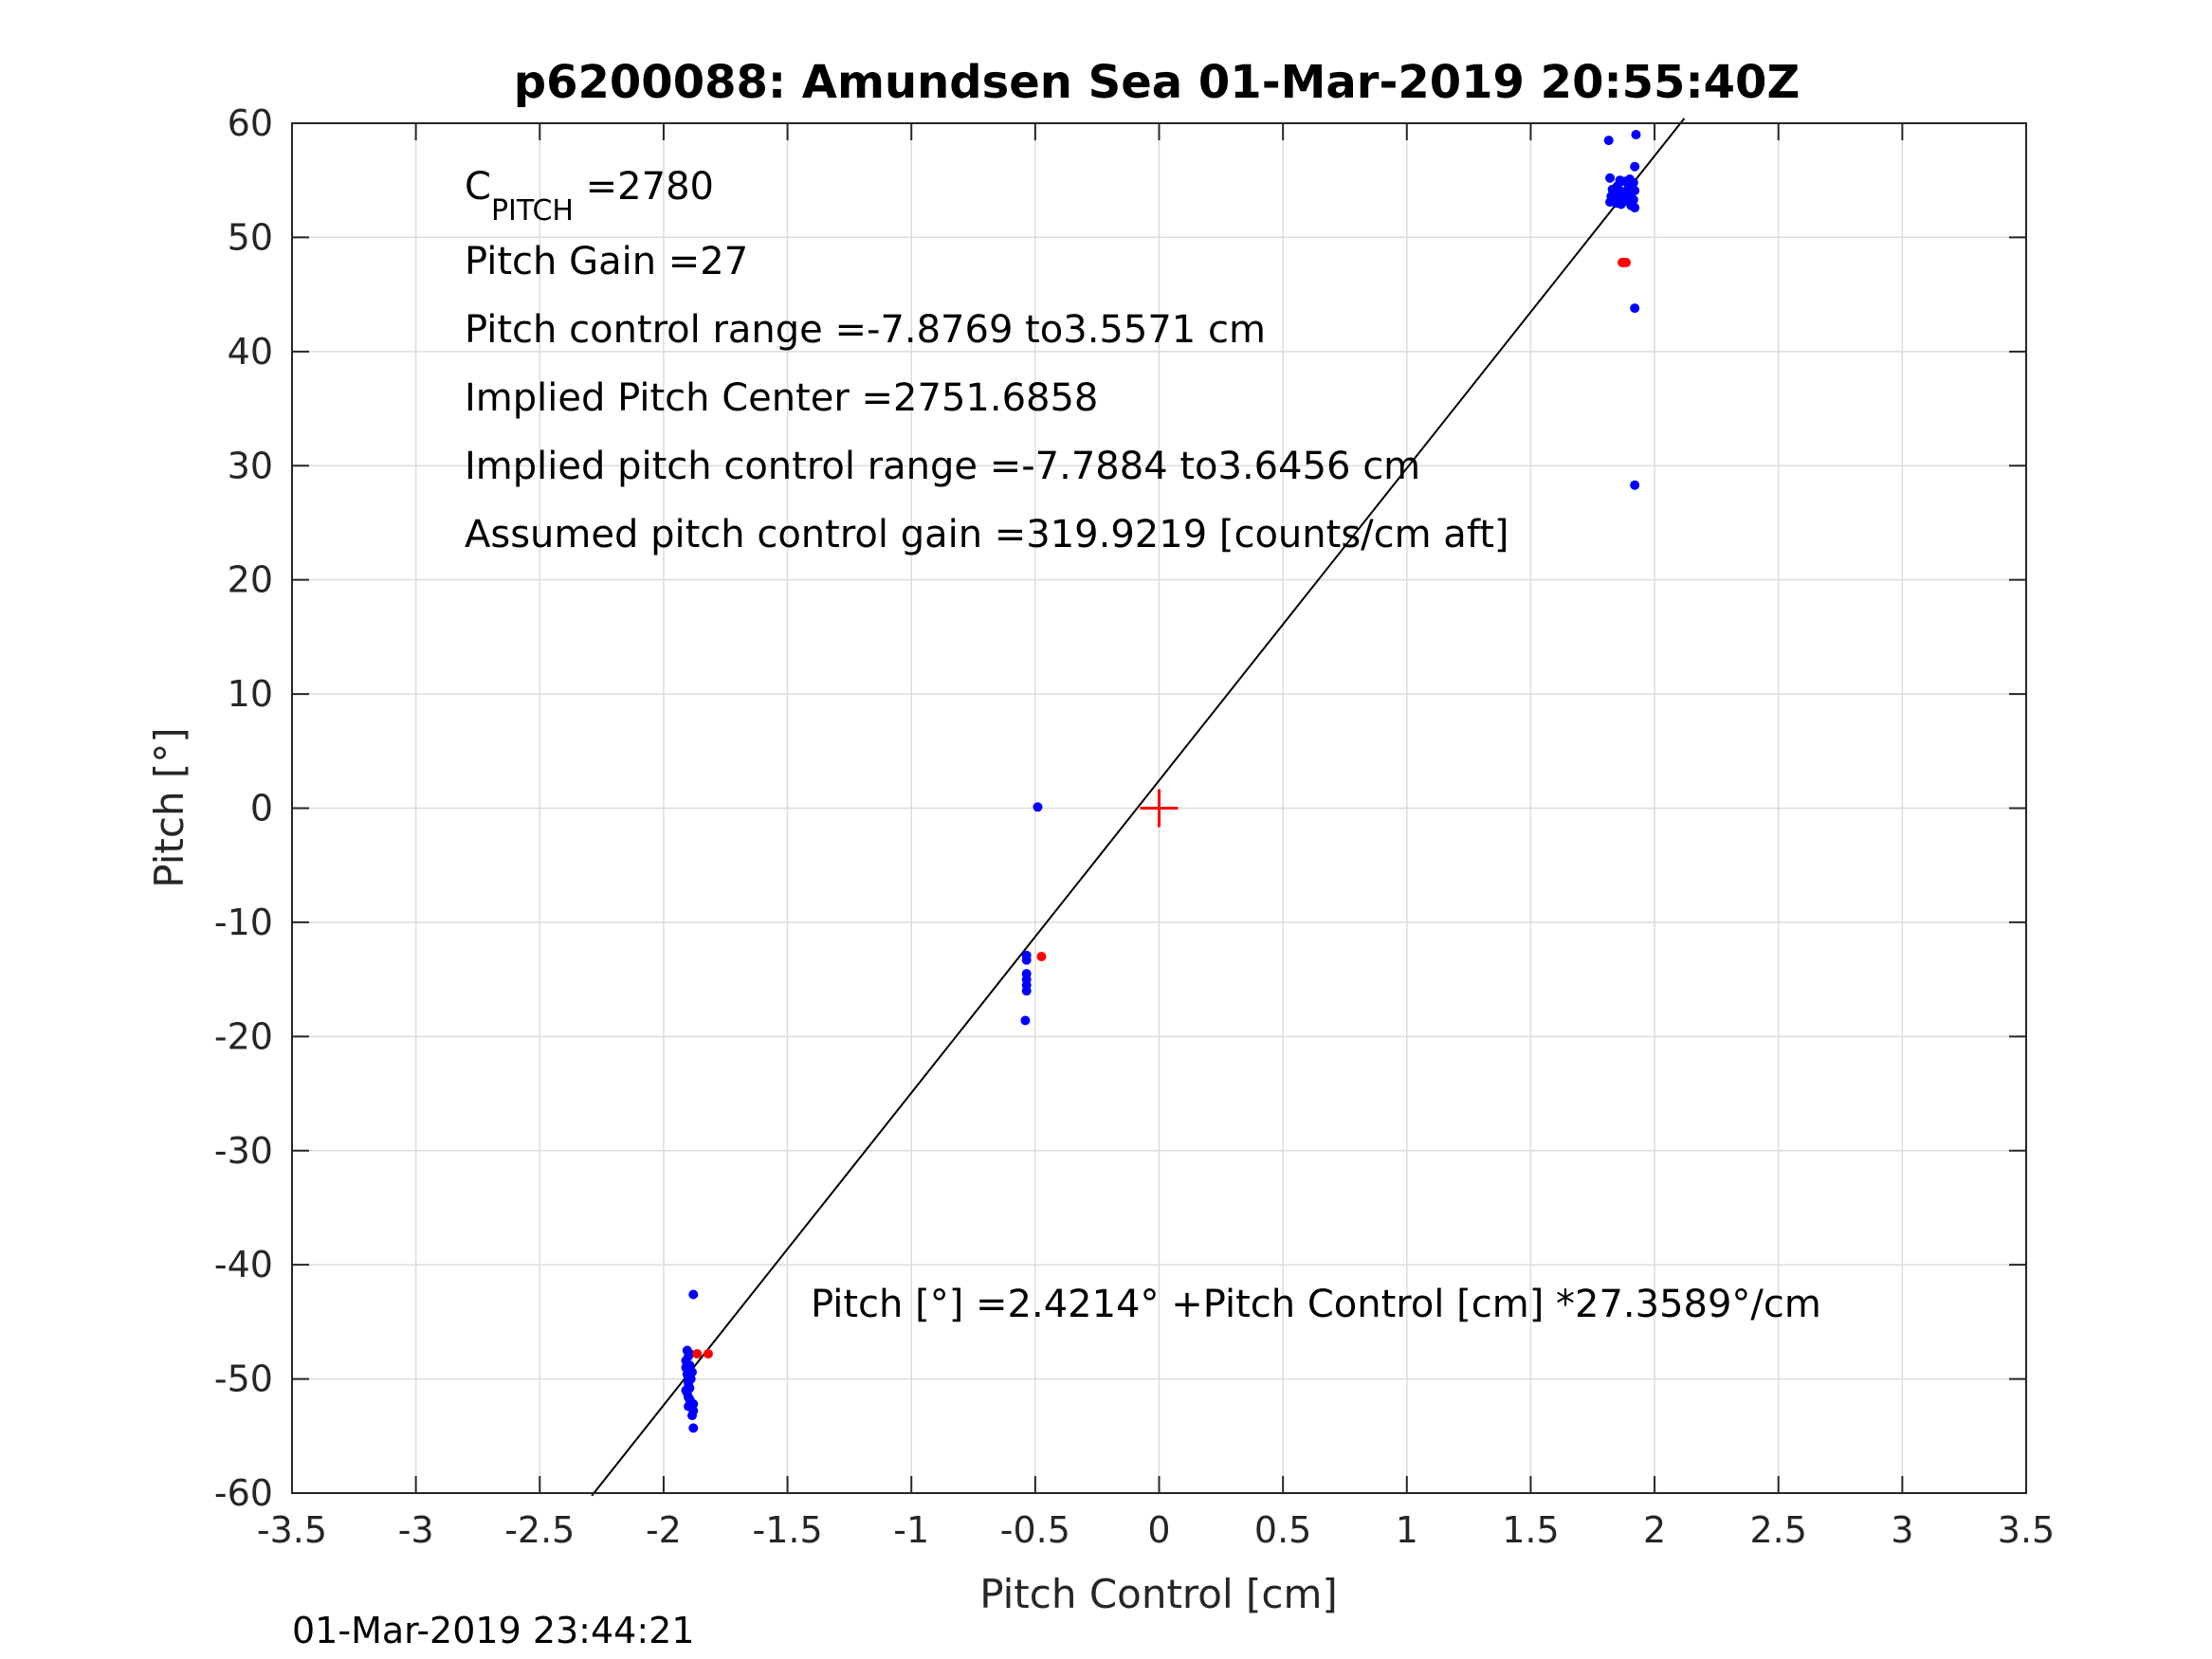 This screenshot has height=1659, width=2212. What do you see at coordinates (532, 211) in the screenshot?
I see `c-pitch-subscript: PITCH` at bounding box center [532, 211].